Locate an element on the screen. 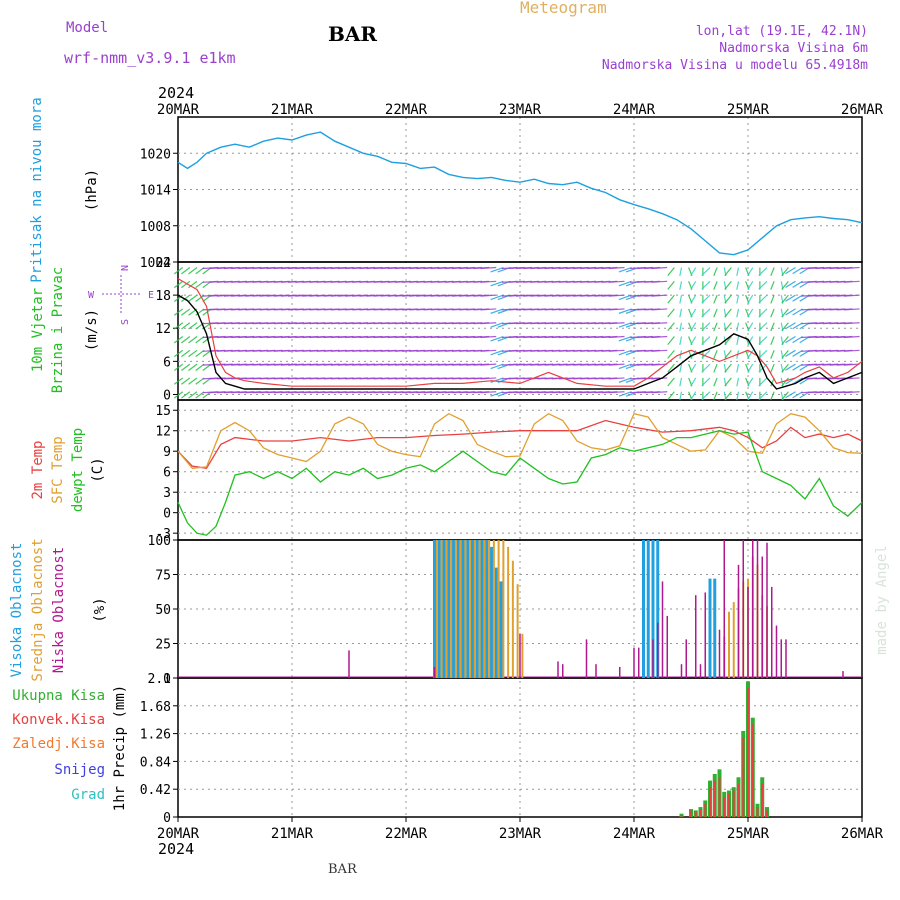  x-tick-label-bottom: 24MAR is located at coordinates (634, 834).